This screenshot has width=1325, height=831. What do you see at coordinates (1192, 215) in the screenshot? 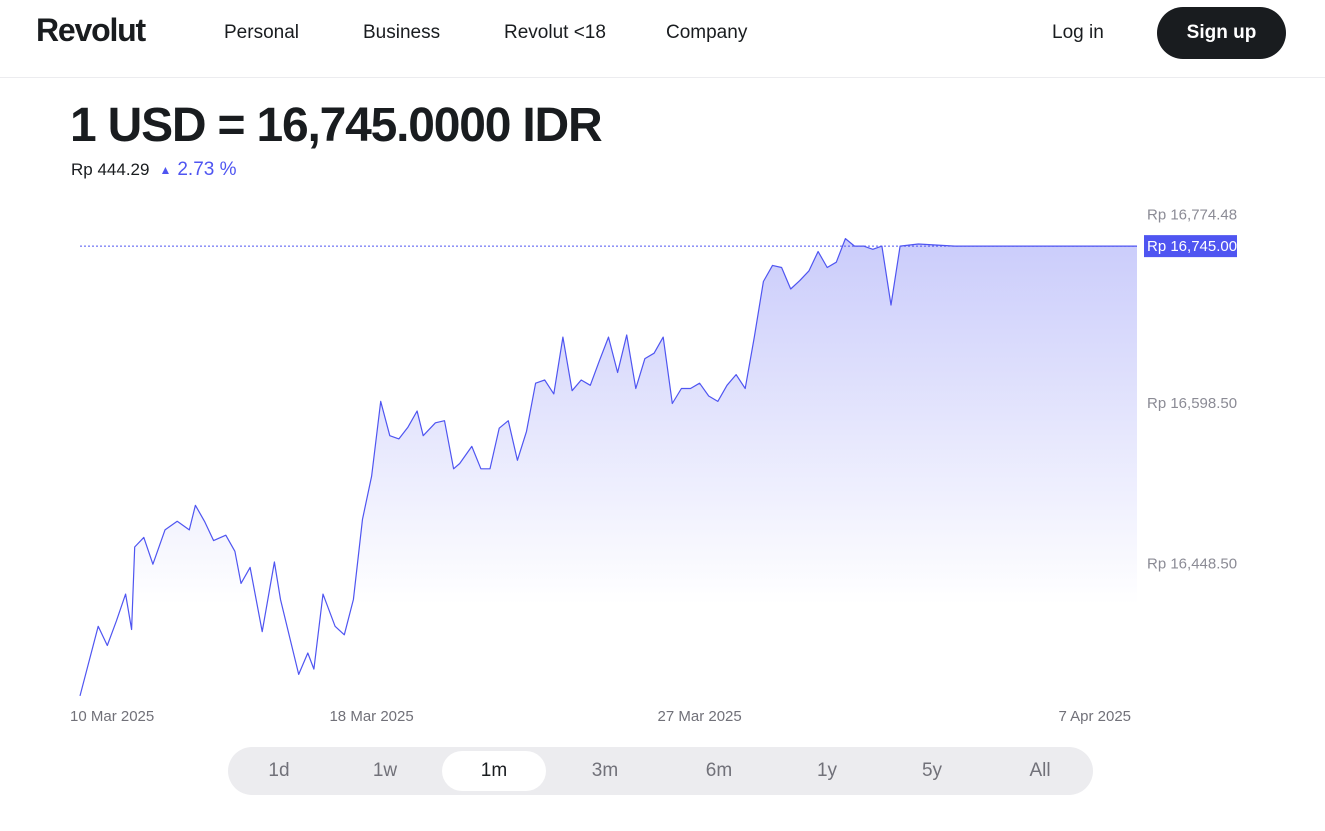
I see `y-tick-label: Rp 16,774.48` at bounding box center [1192, 215].